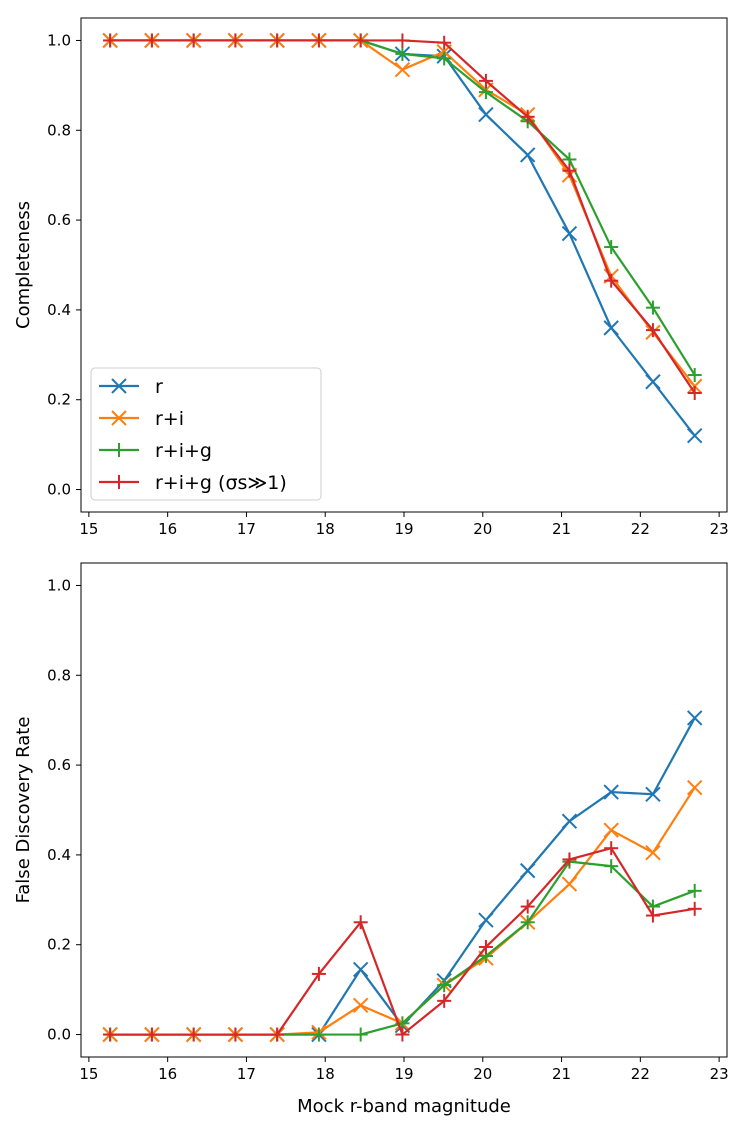  Describe the element at coordinates (59, 1035) in the screenshot. I see `y-tick-label: 0.0` at that location.